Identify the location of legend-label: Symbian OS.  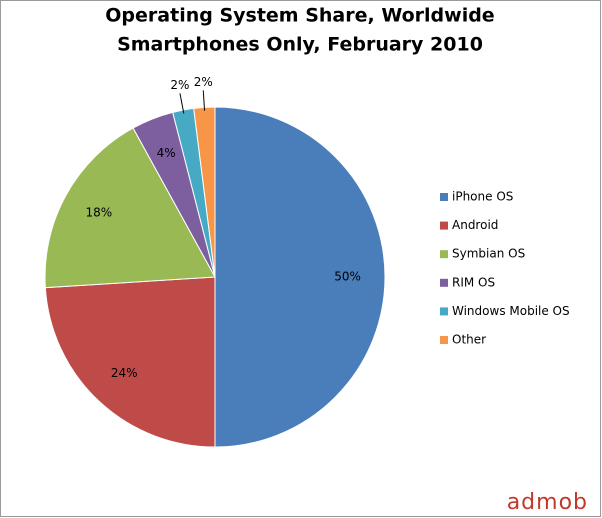
(488, 254).